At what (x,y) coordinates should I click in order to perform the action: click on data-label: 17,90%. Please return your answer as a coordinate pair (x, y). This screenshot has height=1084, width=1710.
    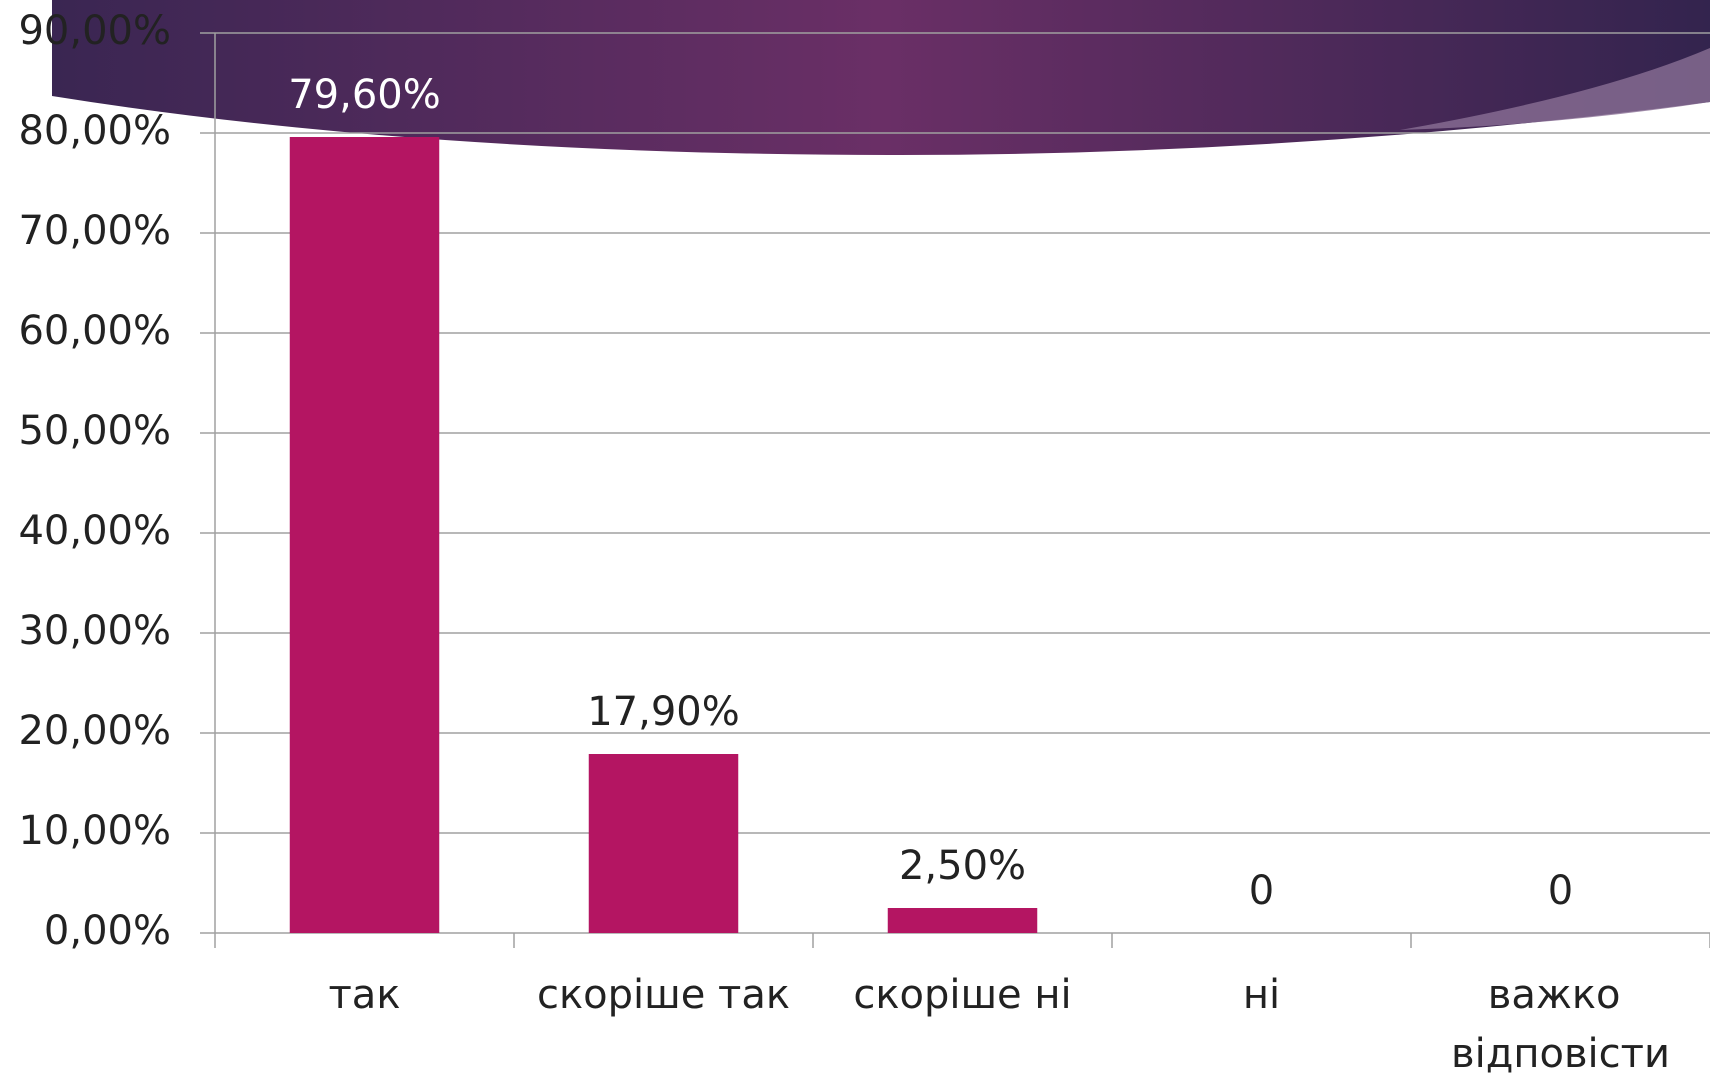
    Looking at the image, I should click on (663, 712).